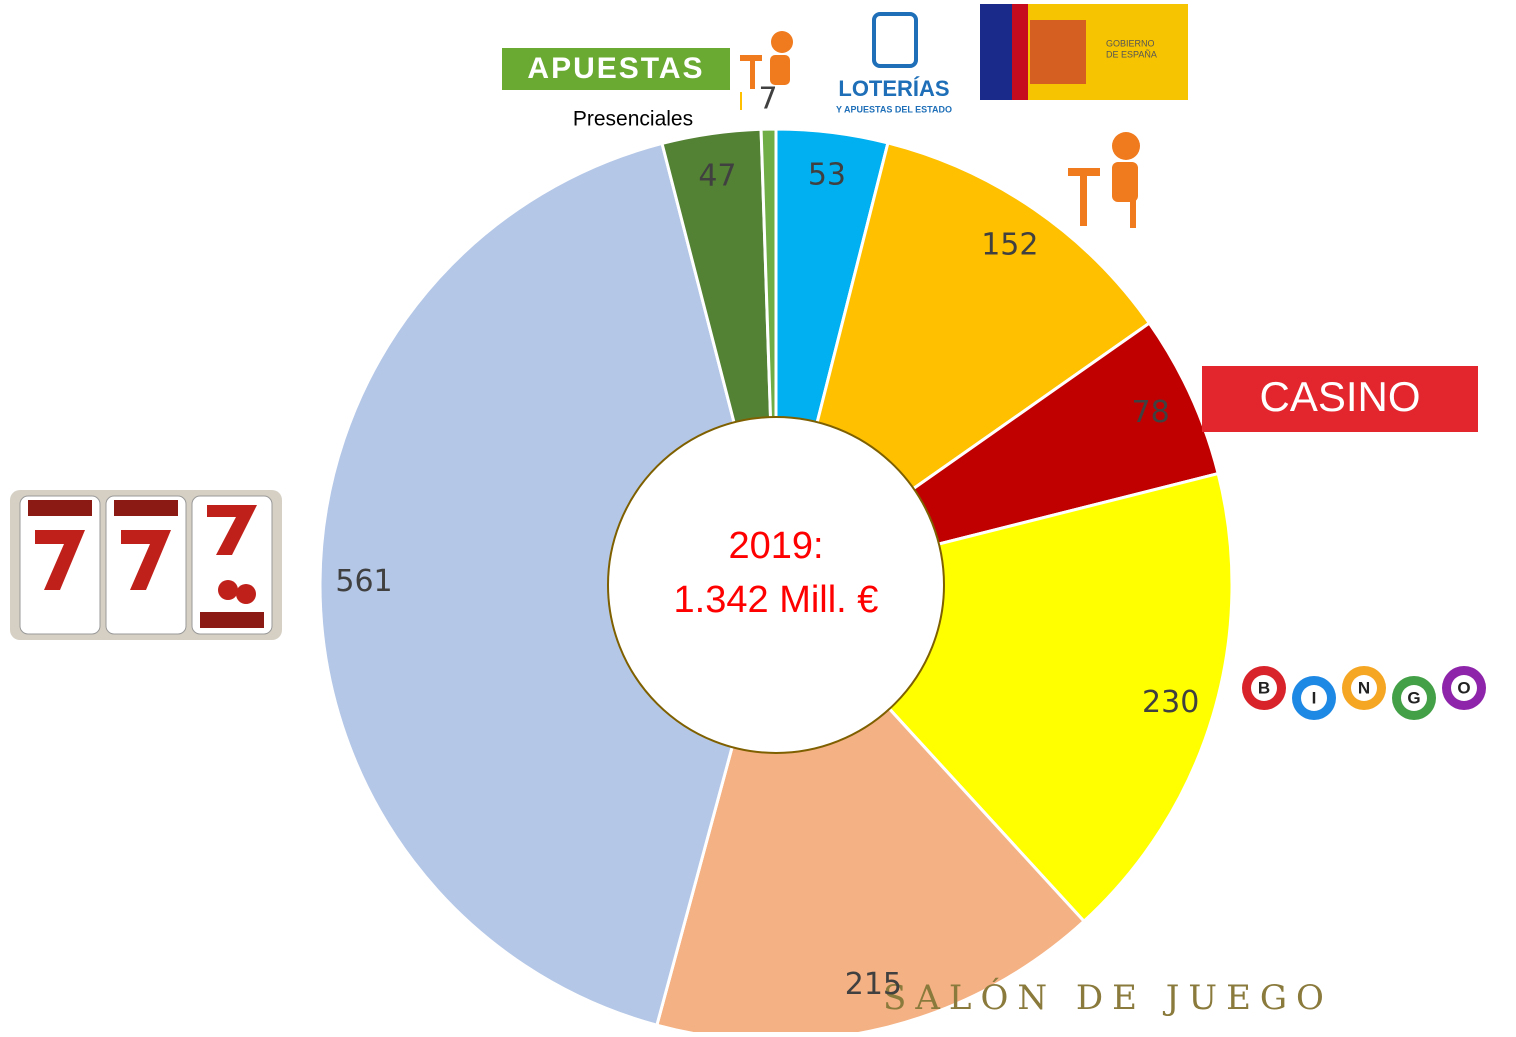  I want to click on loterias-subtext: Y APUESTAS DEL ESTADO, so click(894, 109).